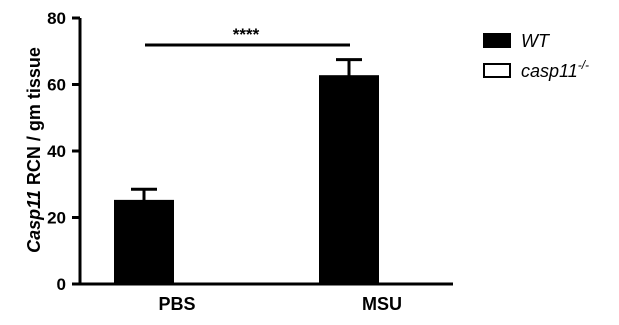  What do you see at coordinates (246, 34) in the screenshot?
I see `significance-stars: ****` at bounding box center [246, 34].